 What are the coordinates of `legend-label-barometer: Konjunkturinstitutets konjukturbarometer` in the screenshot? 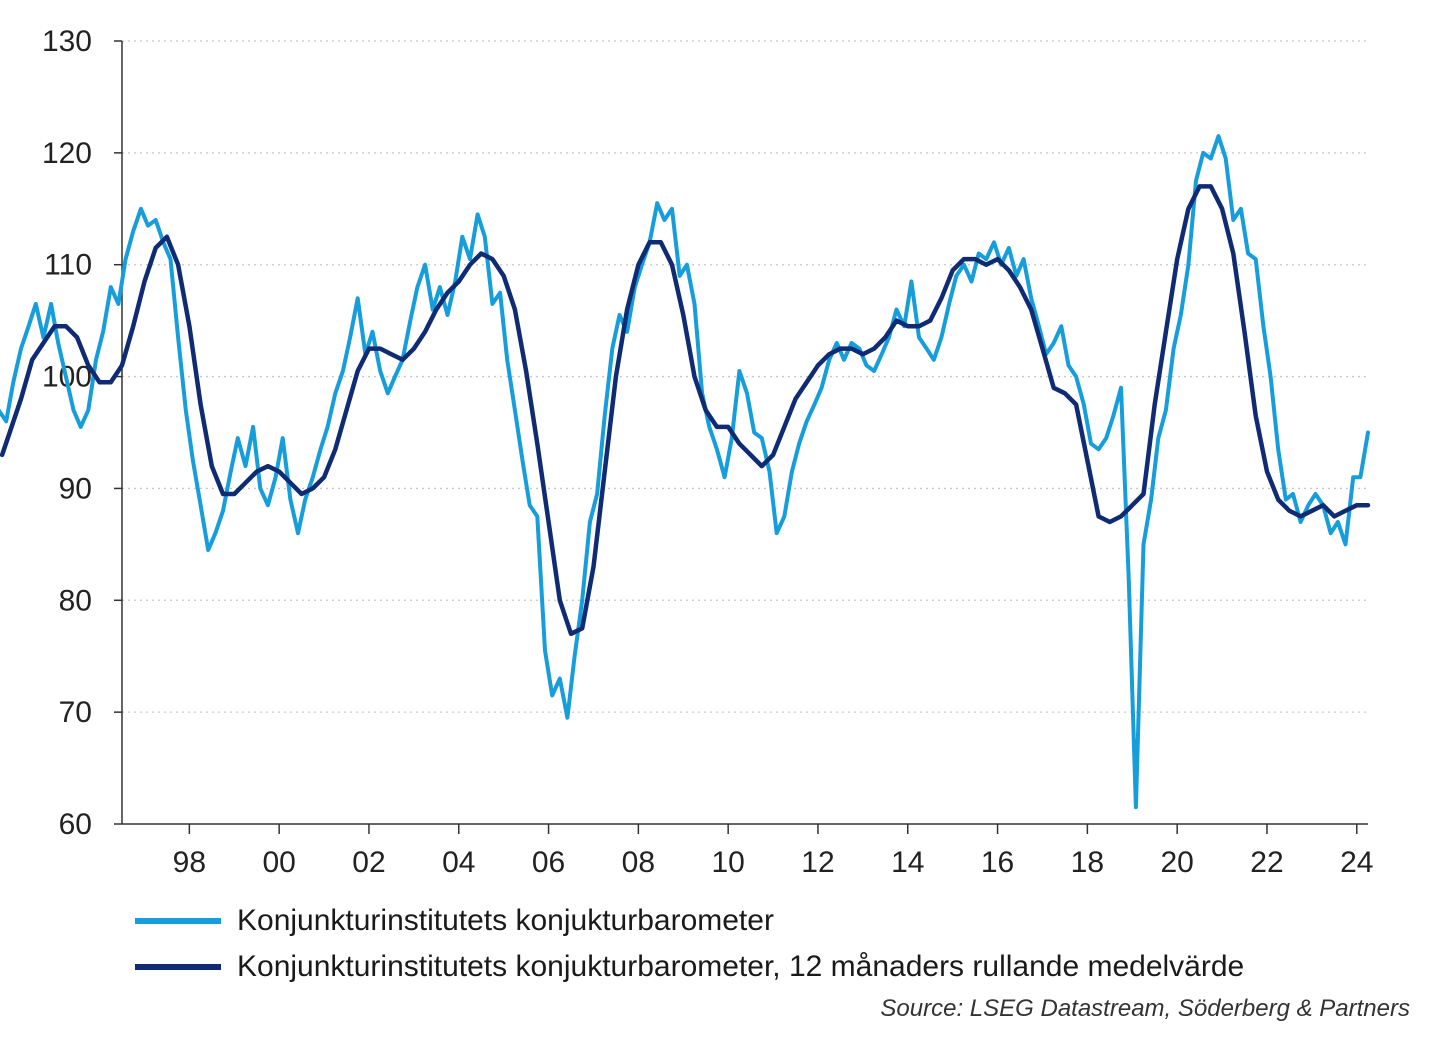 It's located at (505, 920).